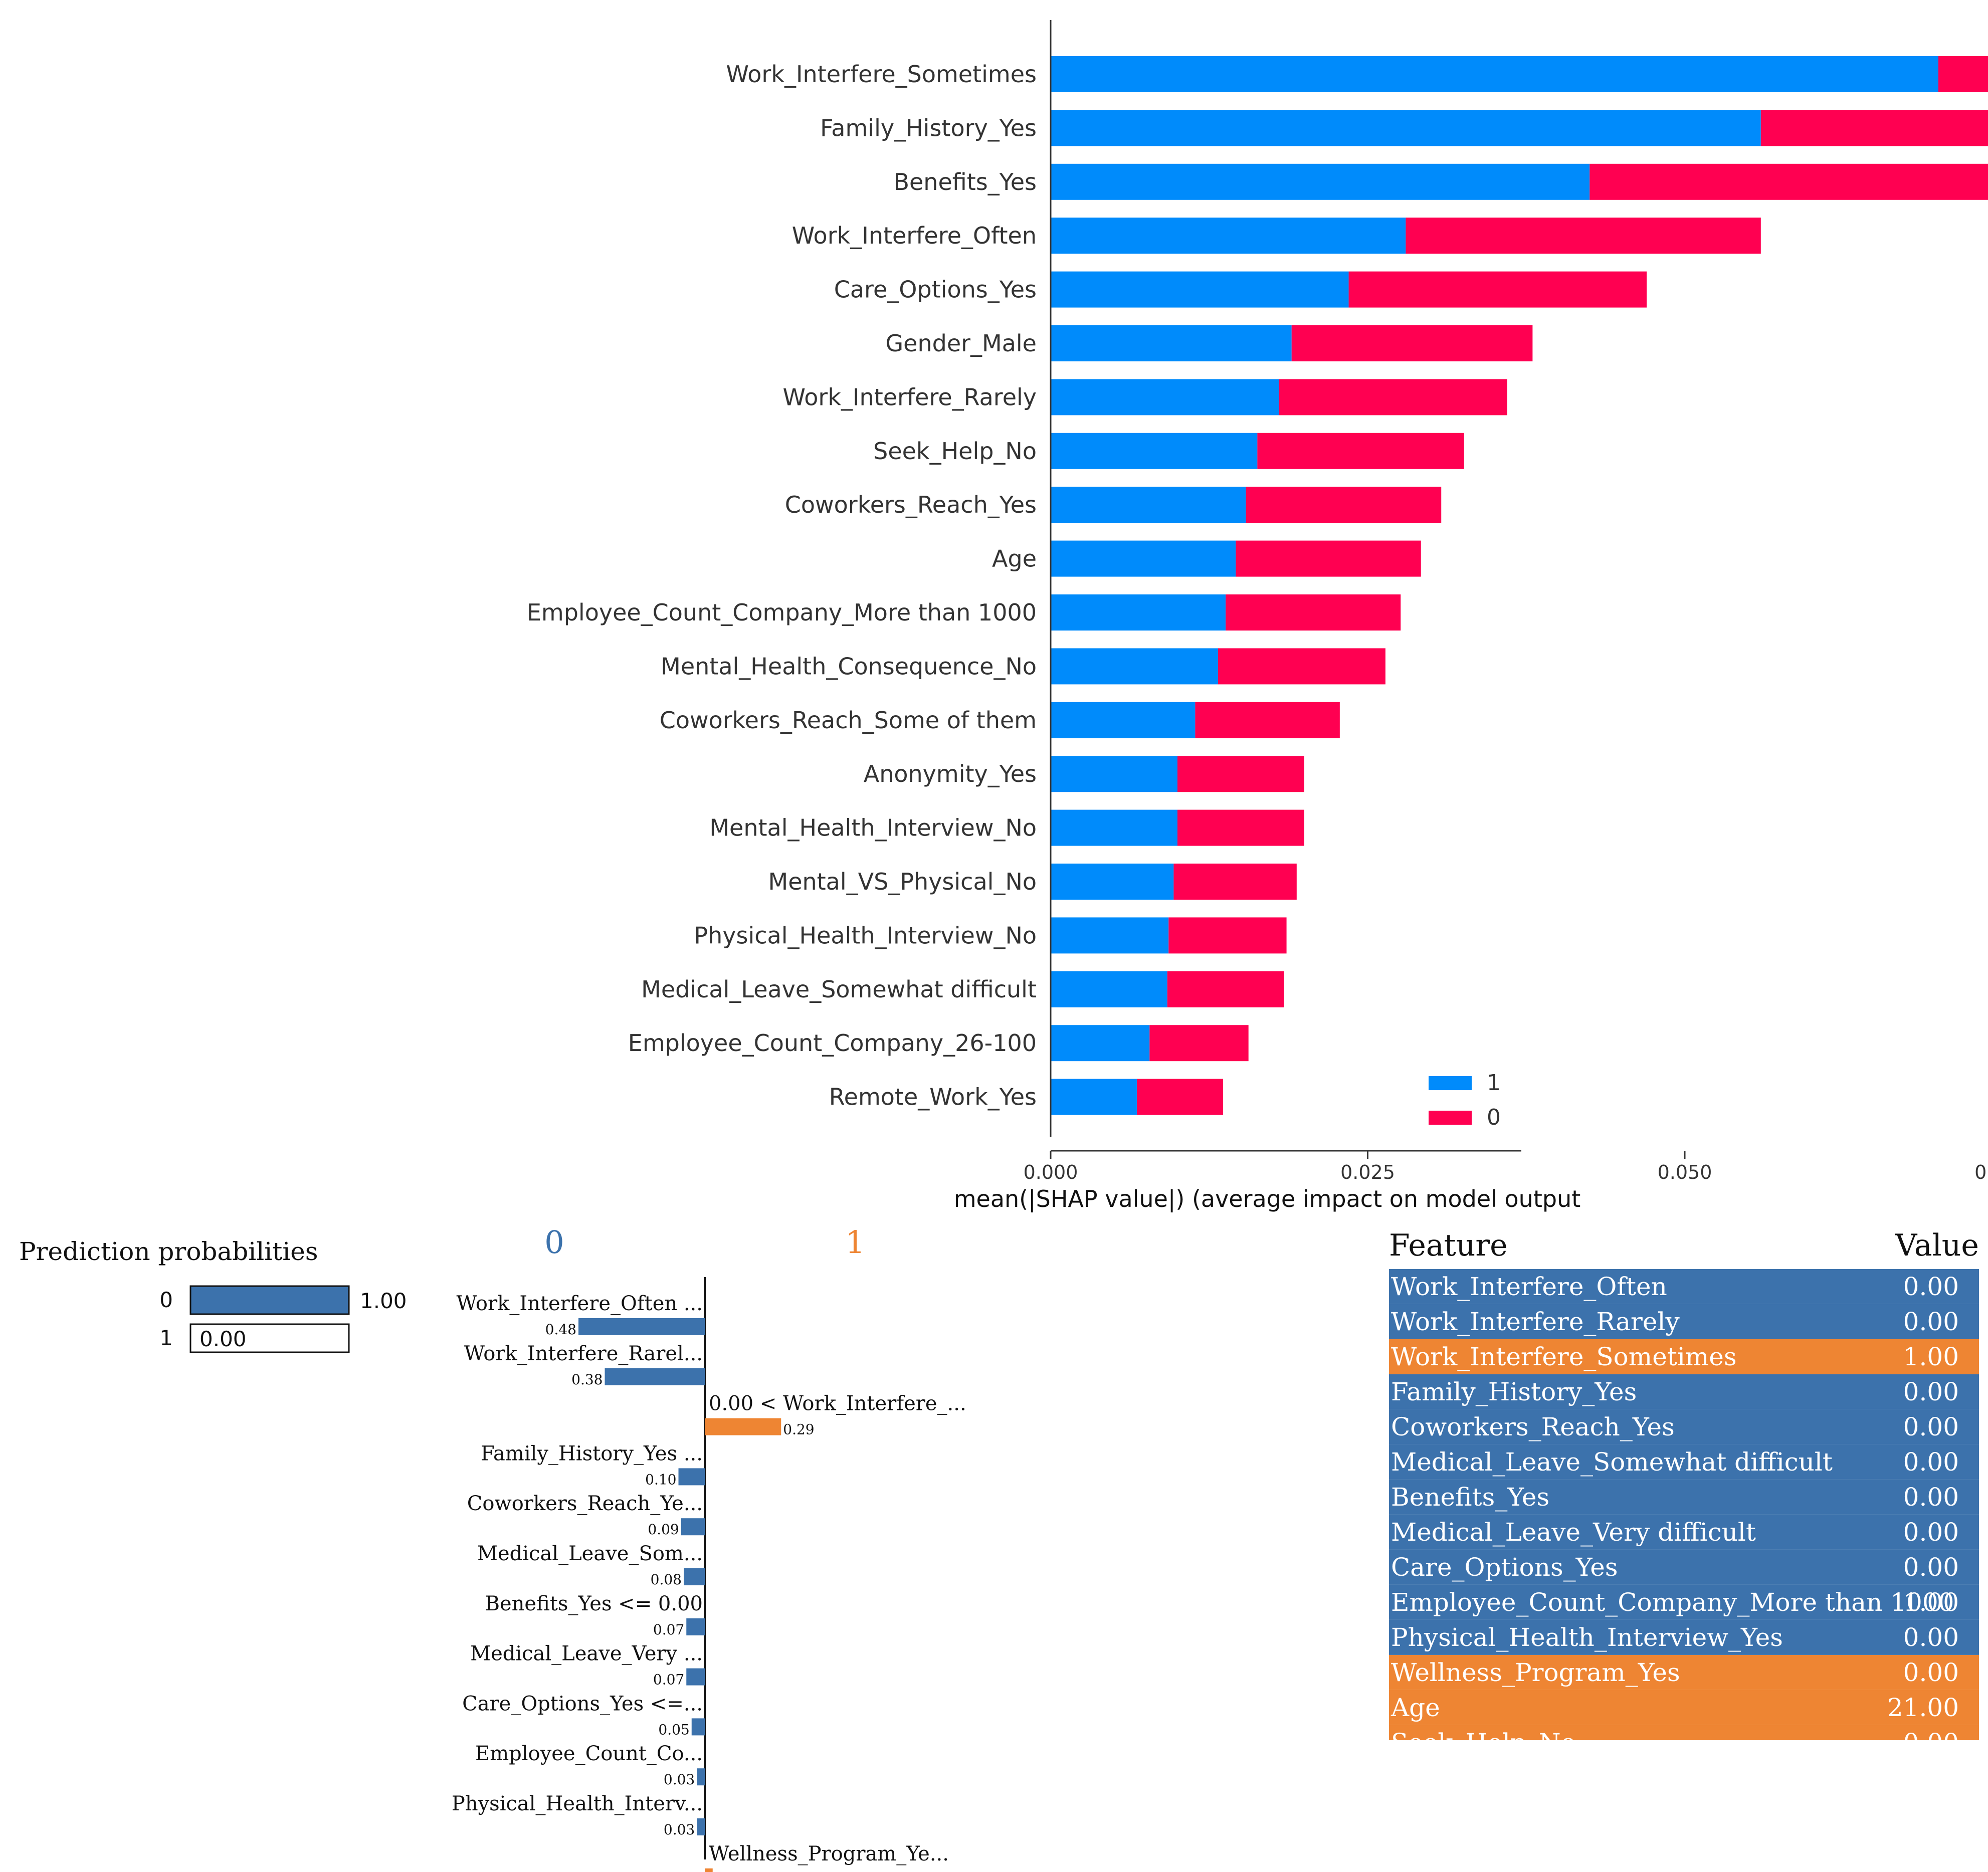  What do you see at coordinates (849, 667) in the screenshot?
I see `shap-feature-label: Mental_Health_Consequence_No` at bounding box center [849, 667].